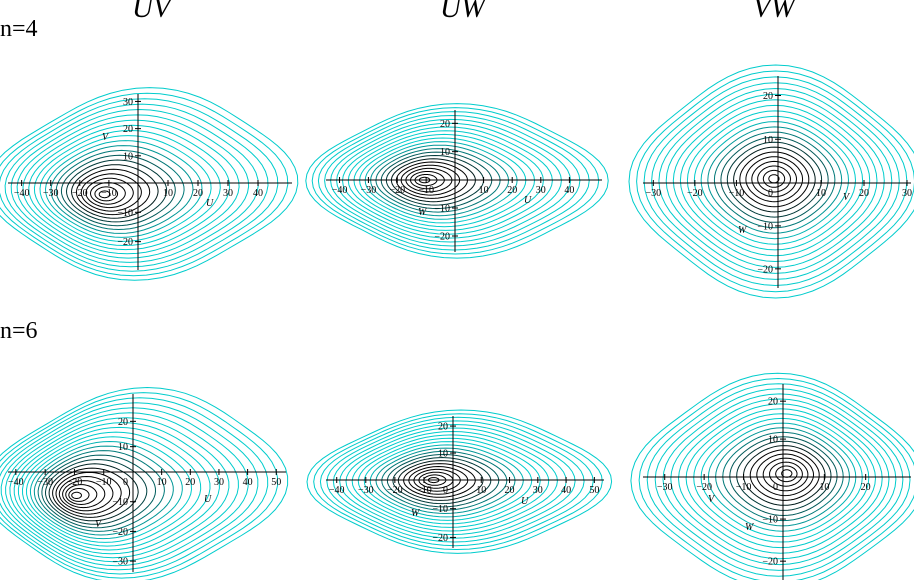 This screenshot has height=580, width=914. What do you see at coordinates (768, 140) in the screenshot?
I see `y-tick-label: 10` at bounding box center [768, 140].